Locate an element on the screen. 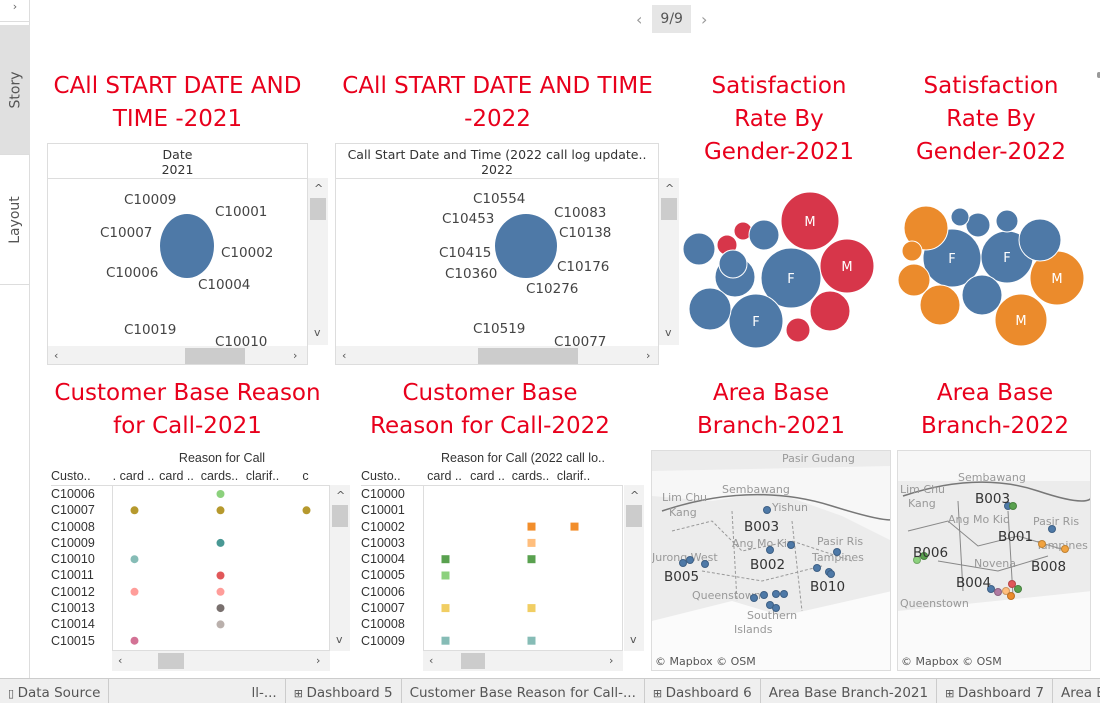 Image resolution: width=1100 pixels, height=703 pixels. column-header: c is located at coordinates (305, 476).